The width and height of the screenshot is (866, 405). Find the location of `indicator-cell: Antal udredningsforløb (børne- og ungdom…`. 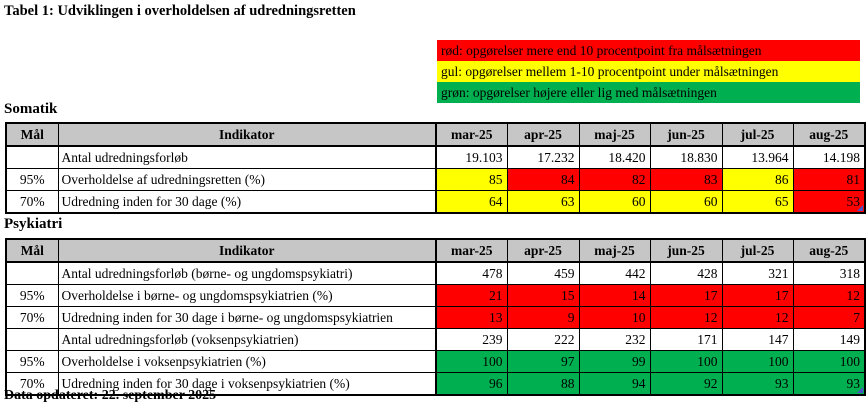

indicator-cell: Antal udredningsforløb (børne- og ungdom… is located at coordinates (247, 273).